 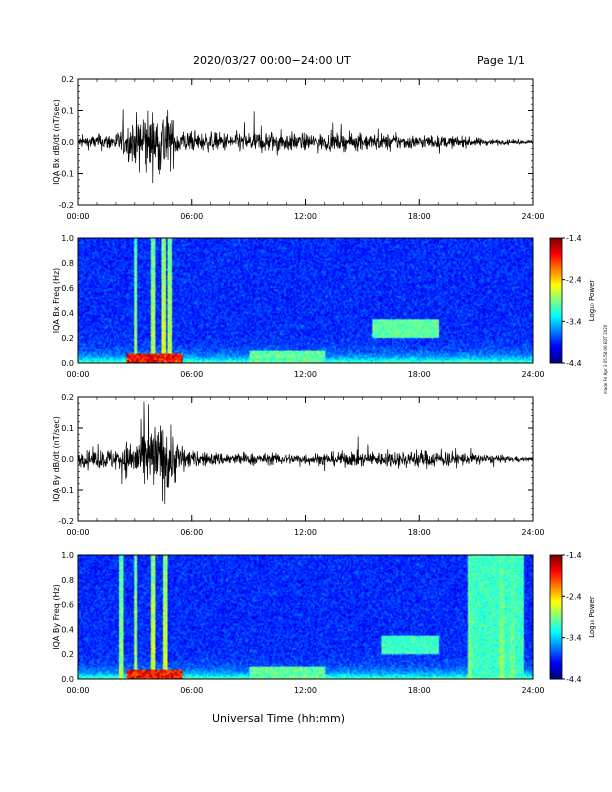 What do you see at coordinates (574, 363) in the screenshot?
I see `colorbar-tick-label: -4.4` at bounding box center [574, 363].